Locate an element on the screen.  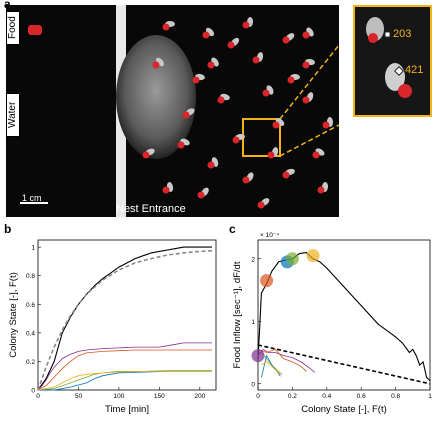
y-tick-label: 0.4 is located at coordinates (30, 333).